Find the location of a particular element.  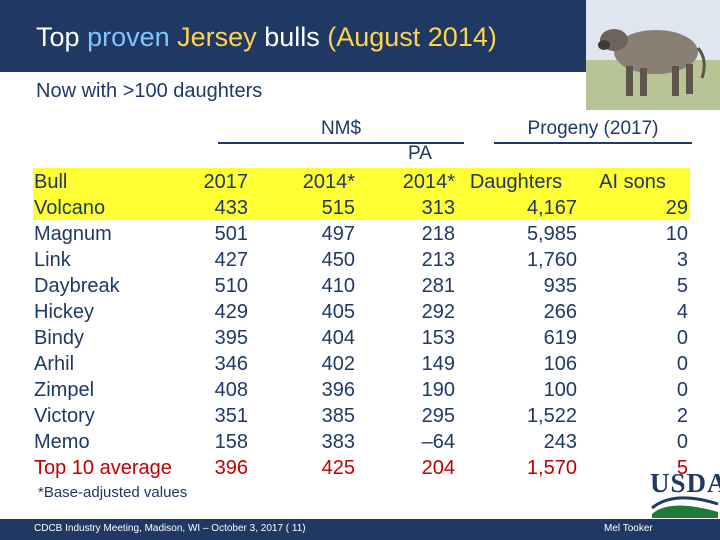

cell-bull: Volcano is located at coordinates (70, 208).